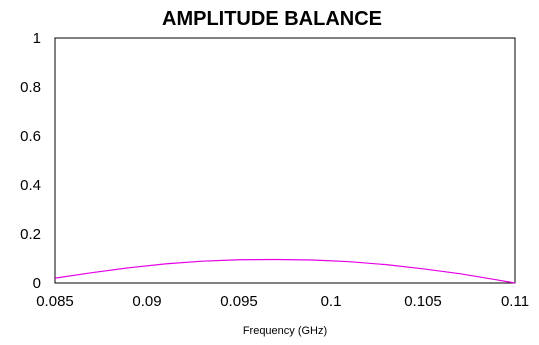  I want to click on y-tick-label: 0.8, so click(30, 87).